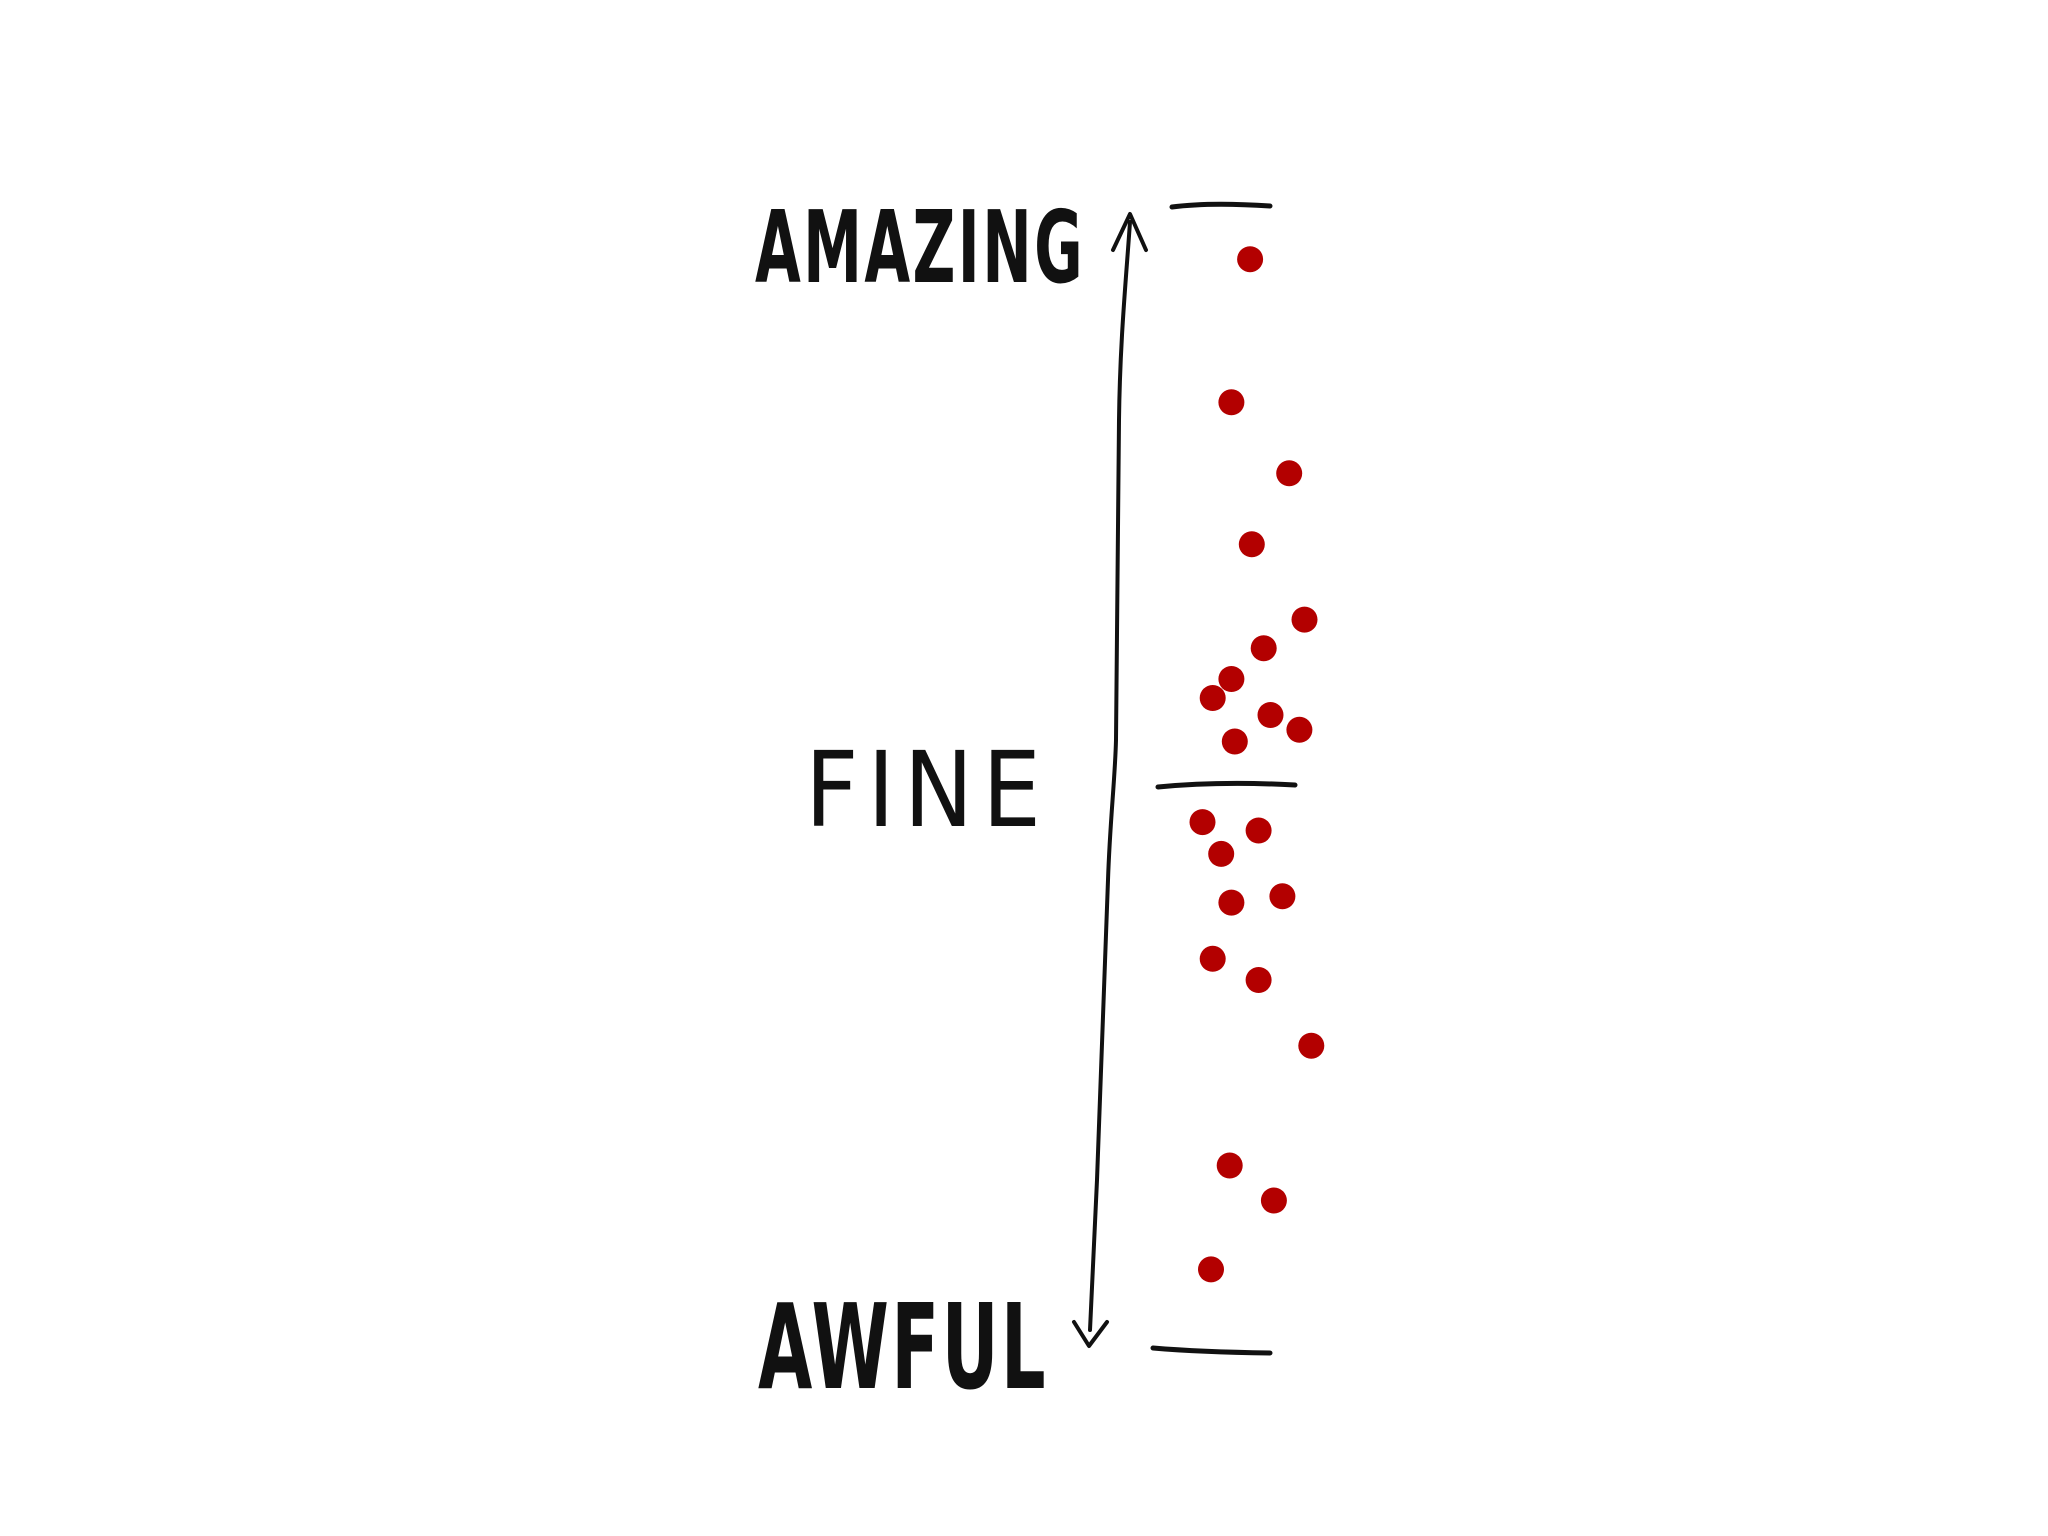 This screenshot has height=1536, width=2048. What do you see at coordinates (1129, 232) in the screenshot?
I see `arrow-up-icon` at bounding box center [1129, 232].